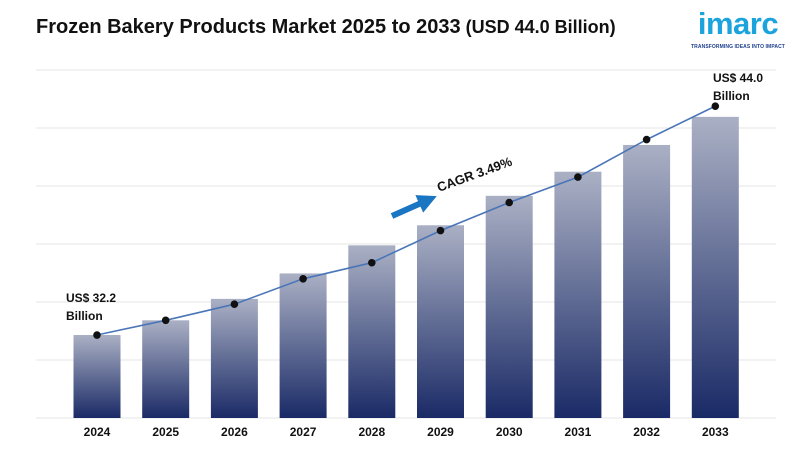  Describe the element at coordinates (440, 321) in the screenshot. I see `bar-2029` at that location.